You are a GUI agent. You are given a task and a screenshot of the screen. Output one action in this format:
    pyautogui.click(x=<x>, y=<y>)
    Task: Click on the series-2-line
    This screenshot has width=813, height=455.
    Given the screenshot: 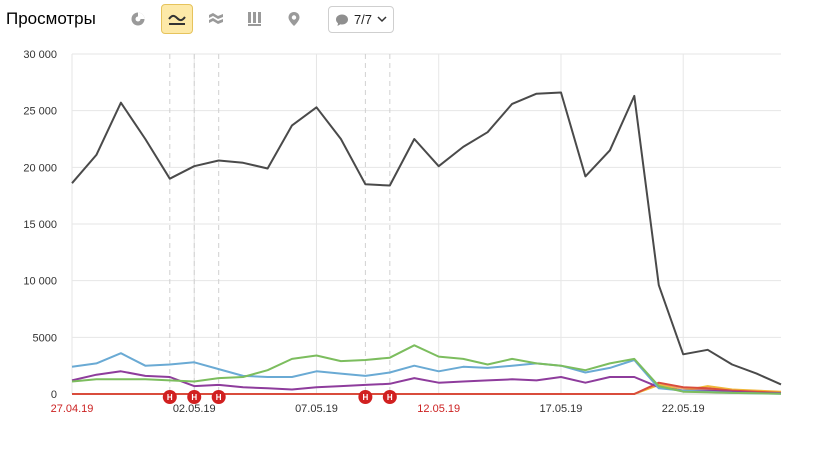 What is the action you would take?
    pyautogui.click(x=426, y=369)
    